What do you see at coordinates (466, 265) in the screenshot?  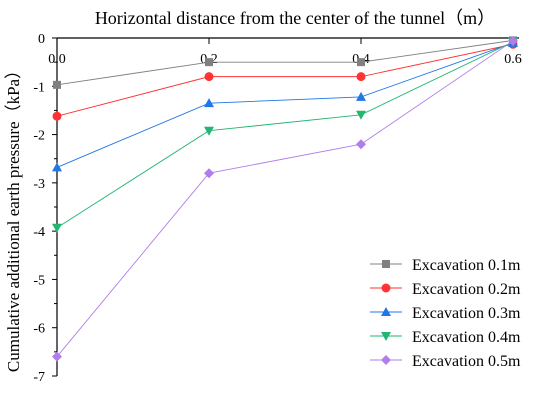 I see `legend-label: Excavation 0.1m` at bounding box center [466, 265].